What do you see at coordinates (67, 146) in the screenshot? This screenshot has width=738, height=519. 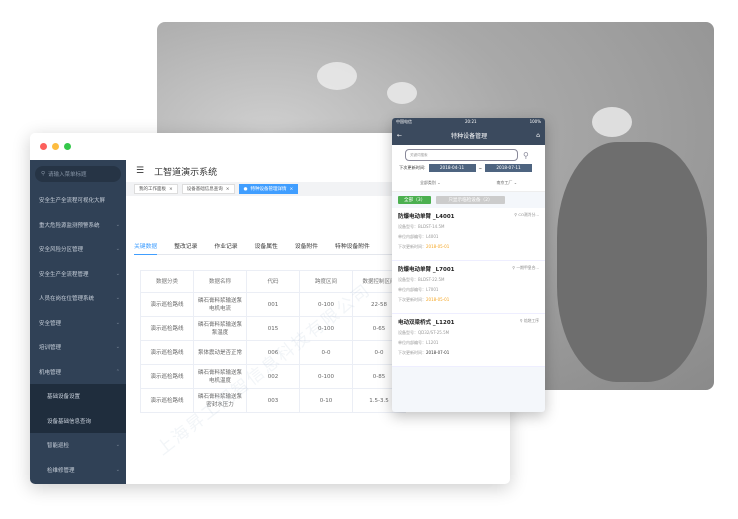 I see `maximize-dot` at bounding box center [67, 146].